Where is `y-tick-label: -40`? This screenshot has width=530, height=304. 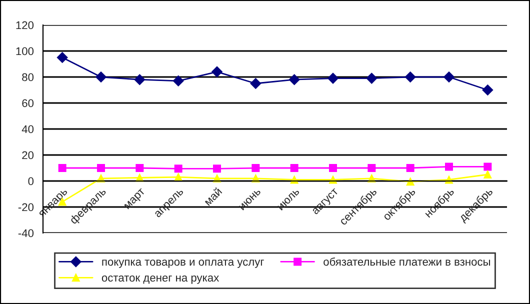 y-tick-label: -40 is located at coordinates (26, 233).